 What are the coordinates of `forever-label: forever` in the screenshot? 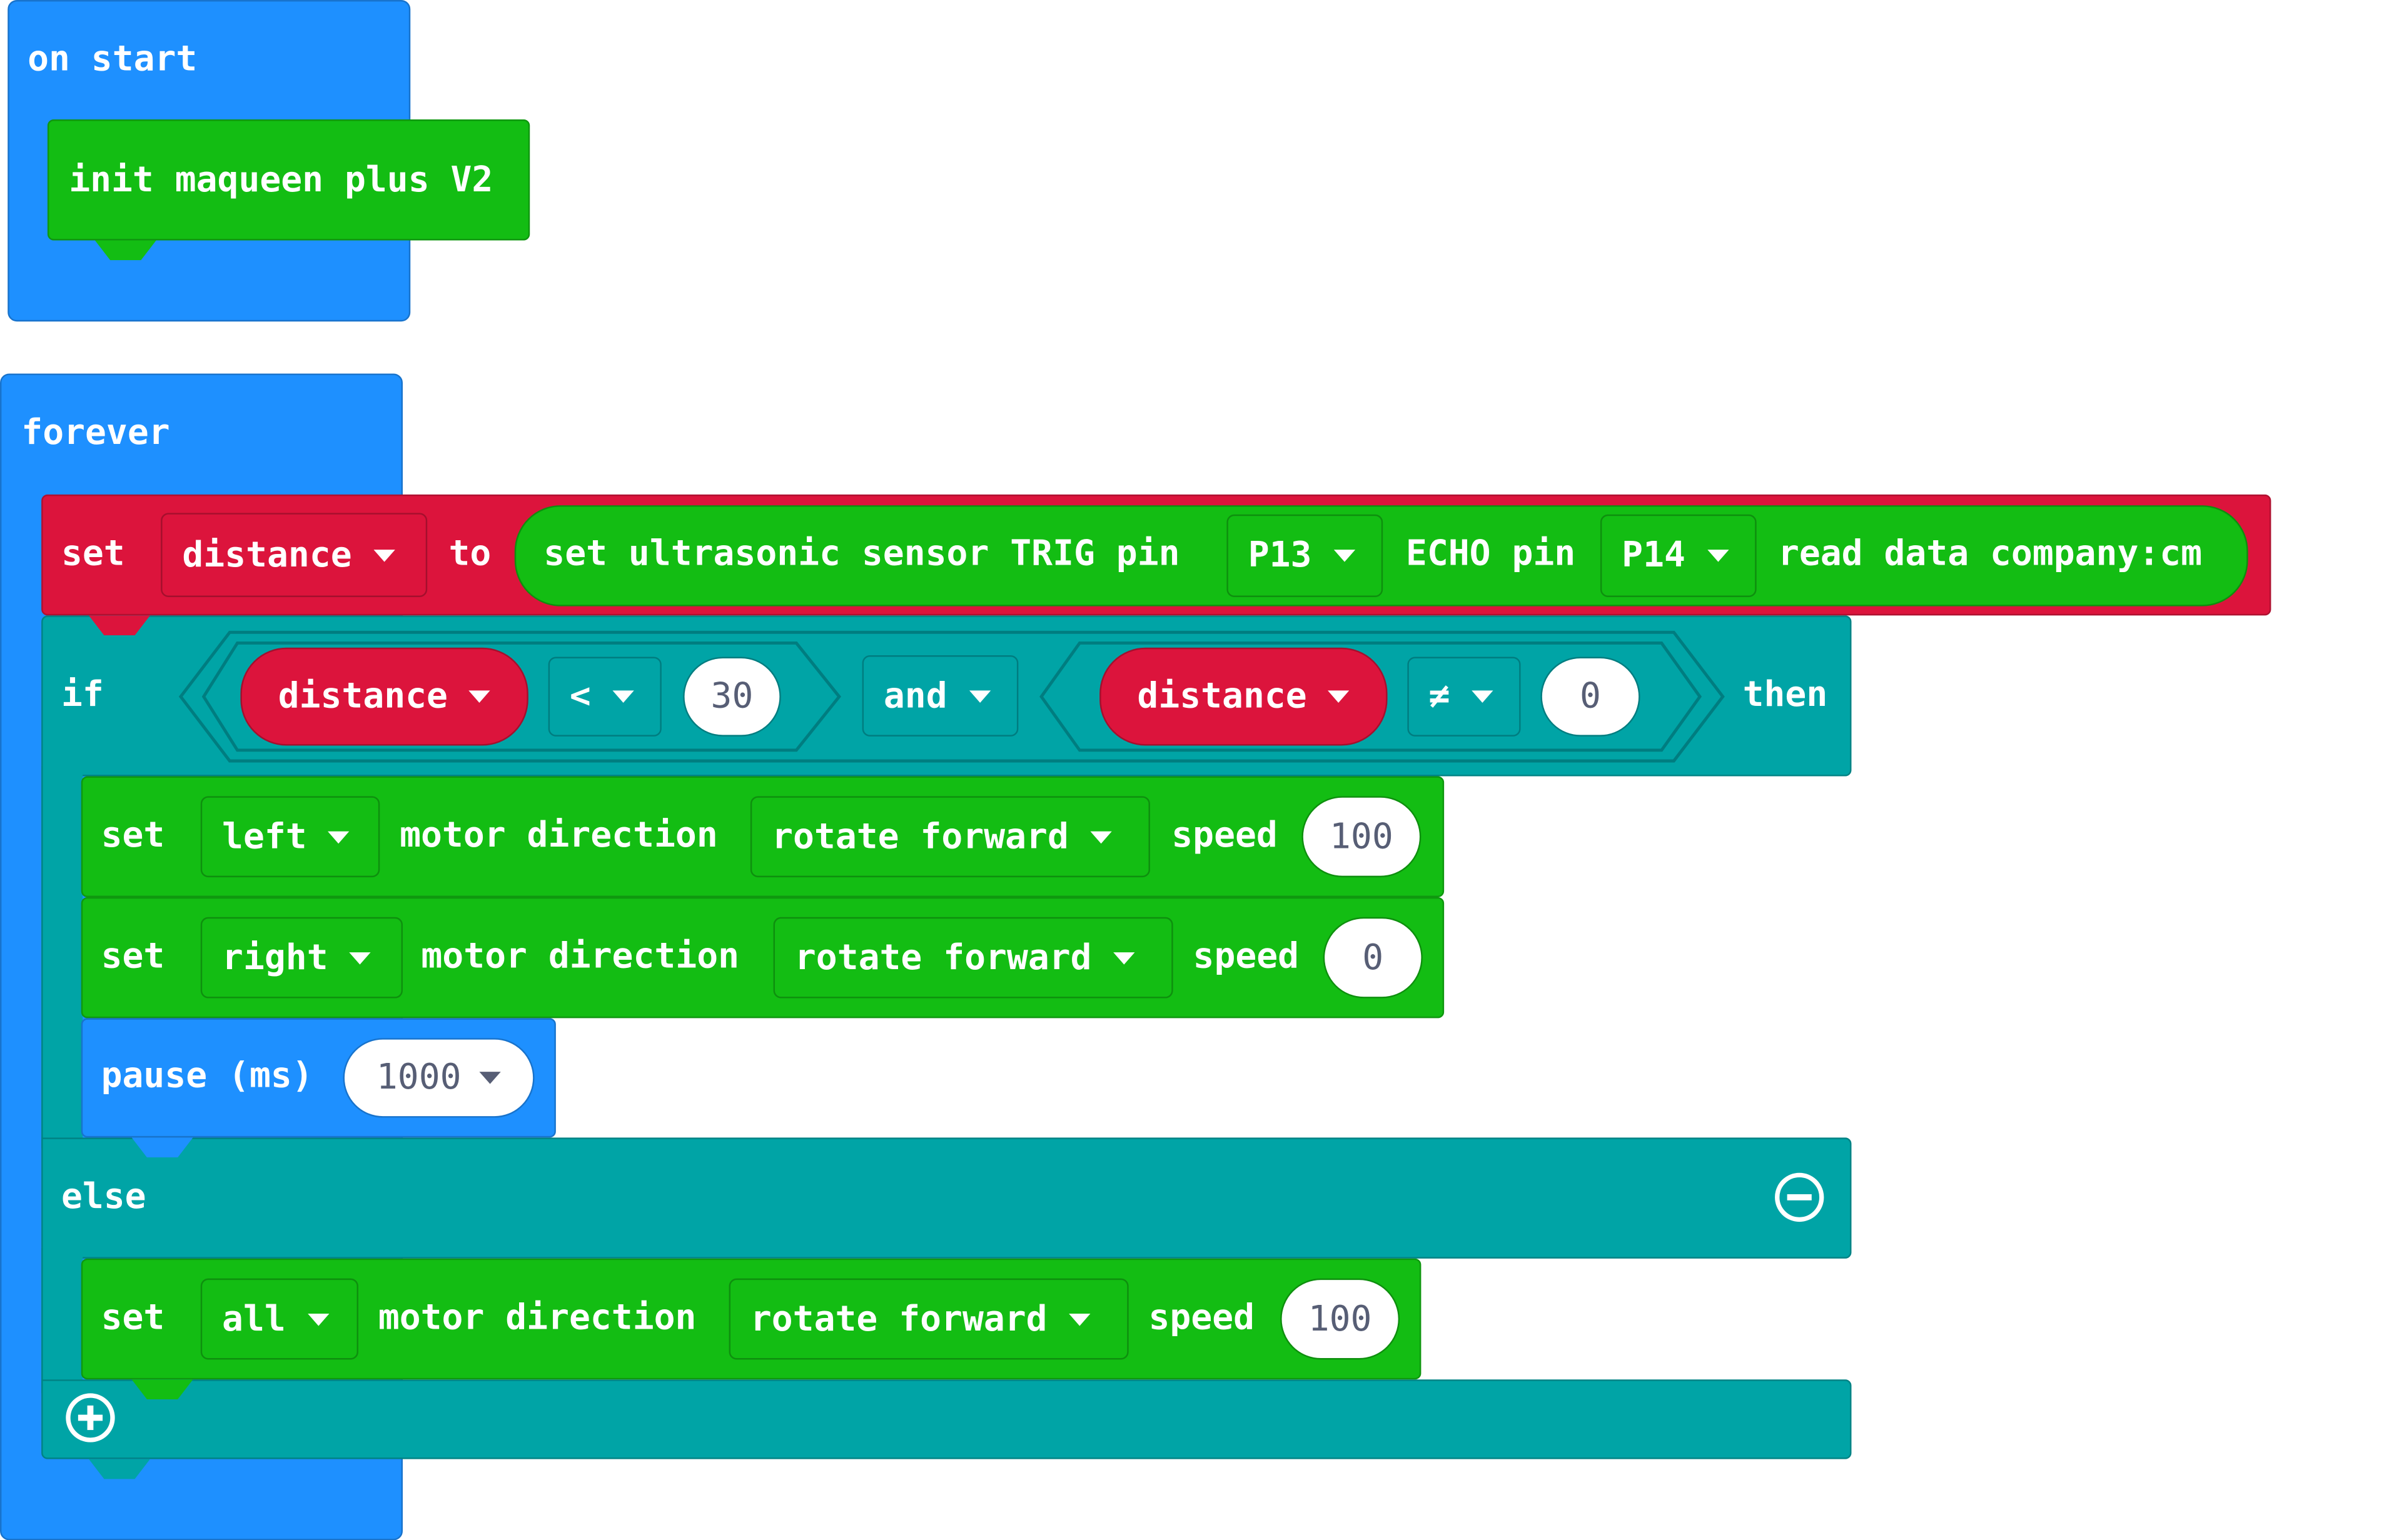 It's located at (95, 433).